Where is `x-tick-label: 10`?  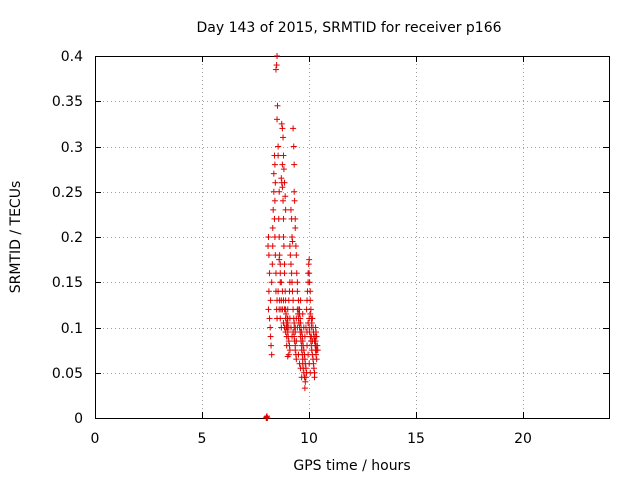
x-tick-label: 10 is located at coordinates (309, 439).